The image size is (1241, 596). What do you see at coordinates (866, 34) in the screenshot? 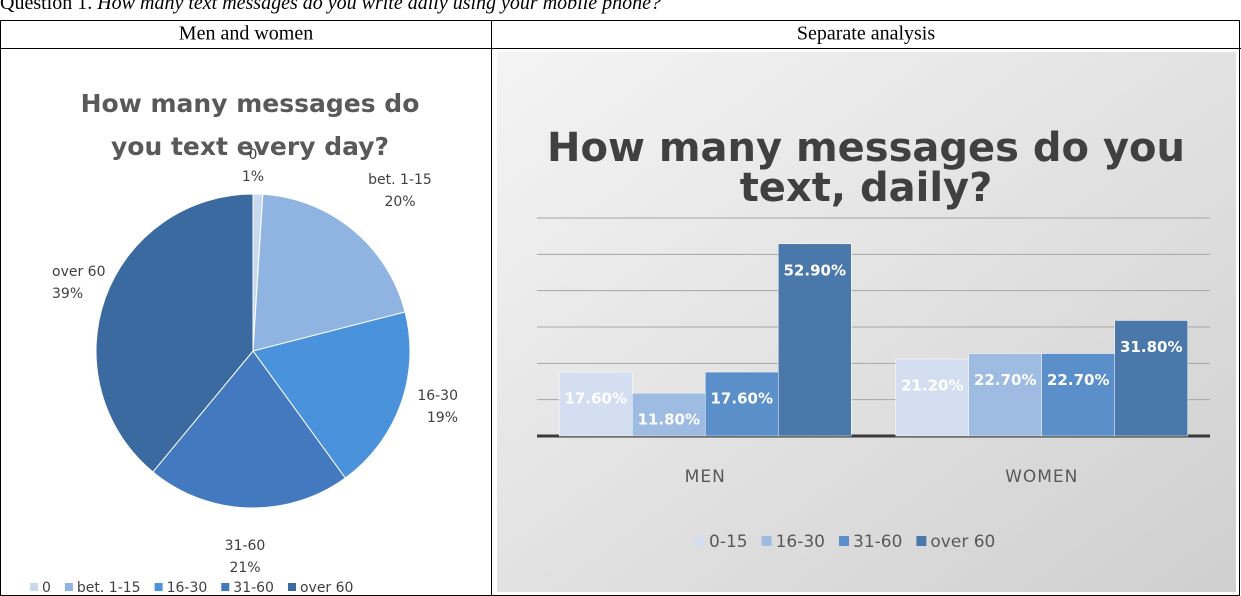
I see `header-cell: Separate analysis` at bounding box center [866, 34].